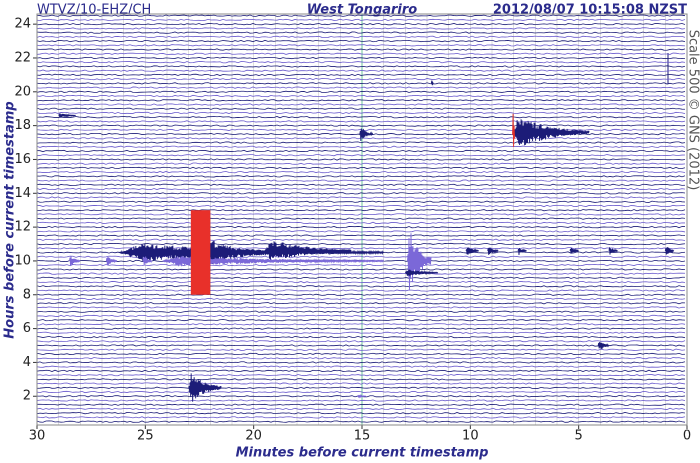 The image size is (700, 463). What do you see at coordinates (27, 294) in the screenshot?
I see `y-tick-label: 8` at bounding box center [27, 294].